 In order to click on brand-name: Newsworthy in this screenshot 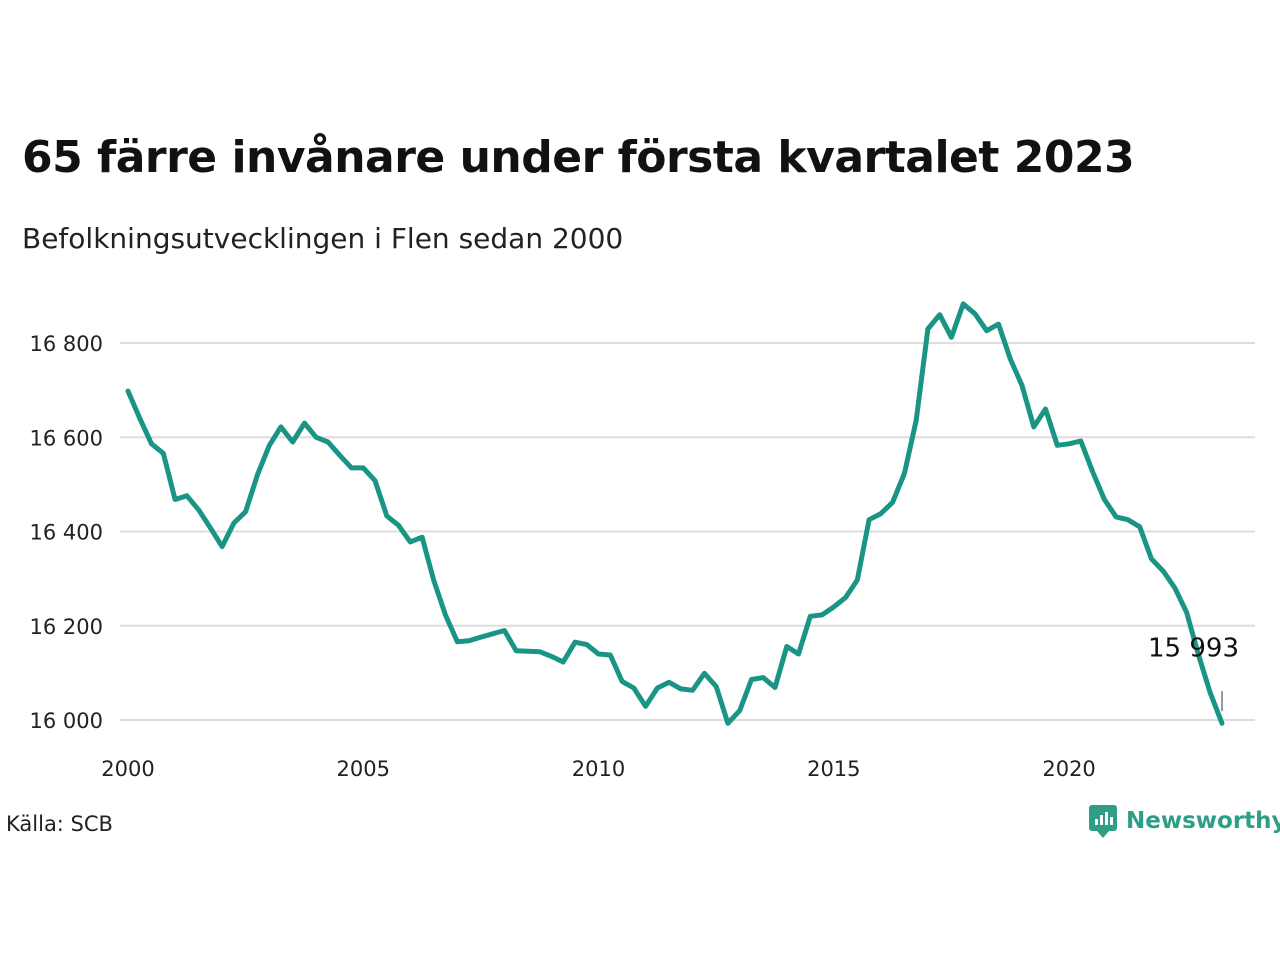, I will do `click(1203, 821)`.